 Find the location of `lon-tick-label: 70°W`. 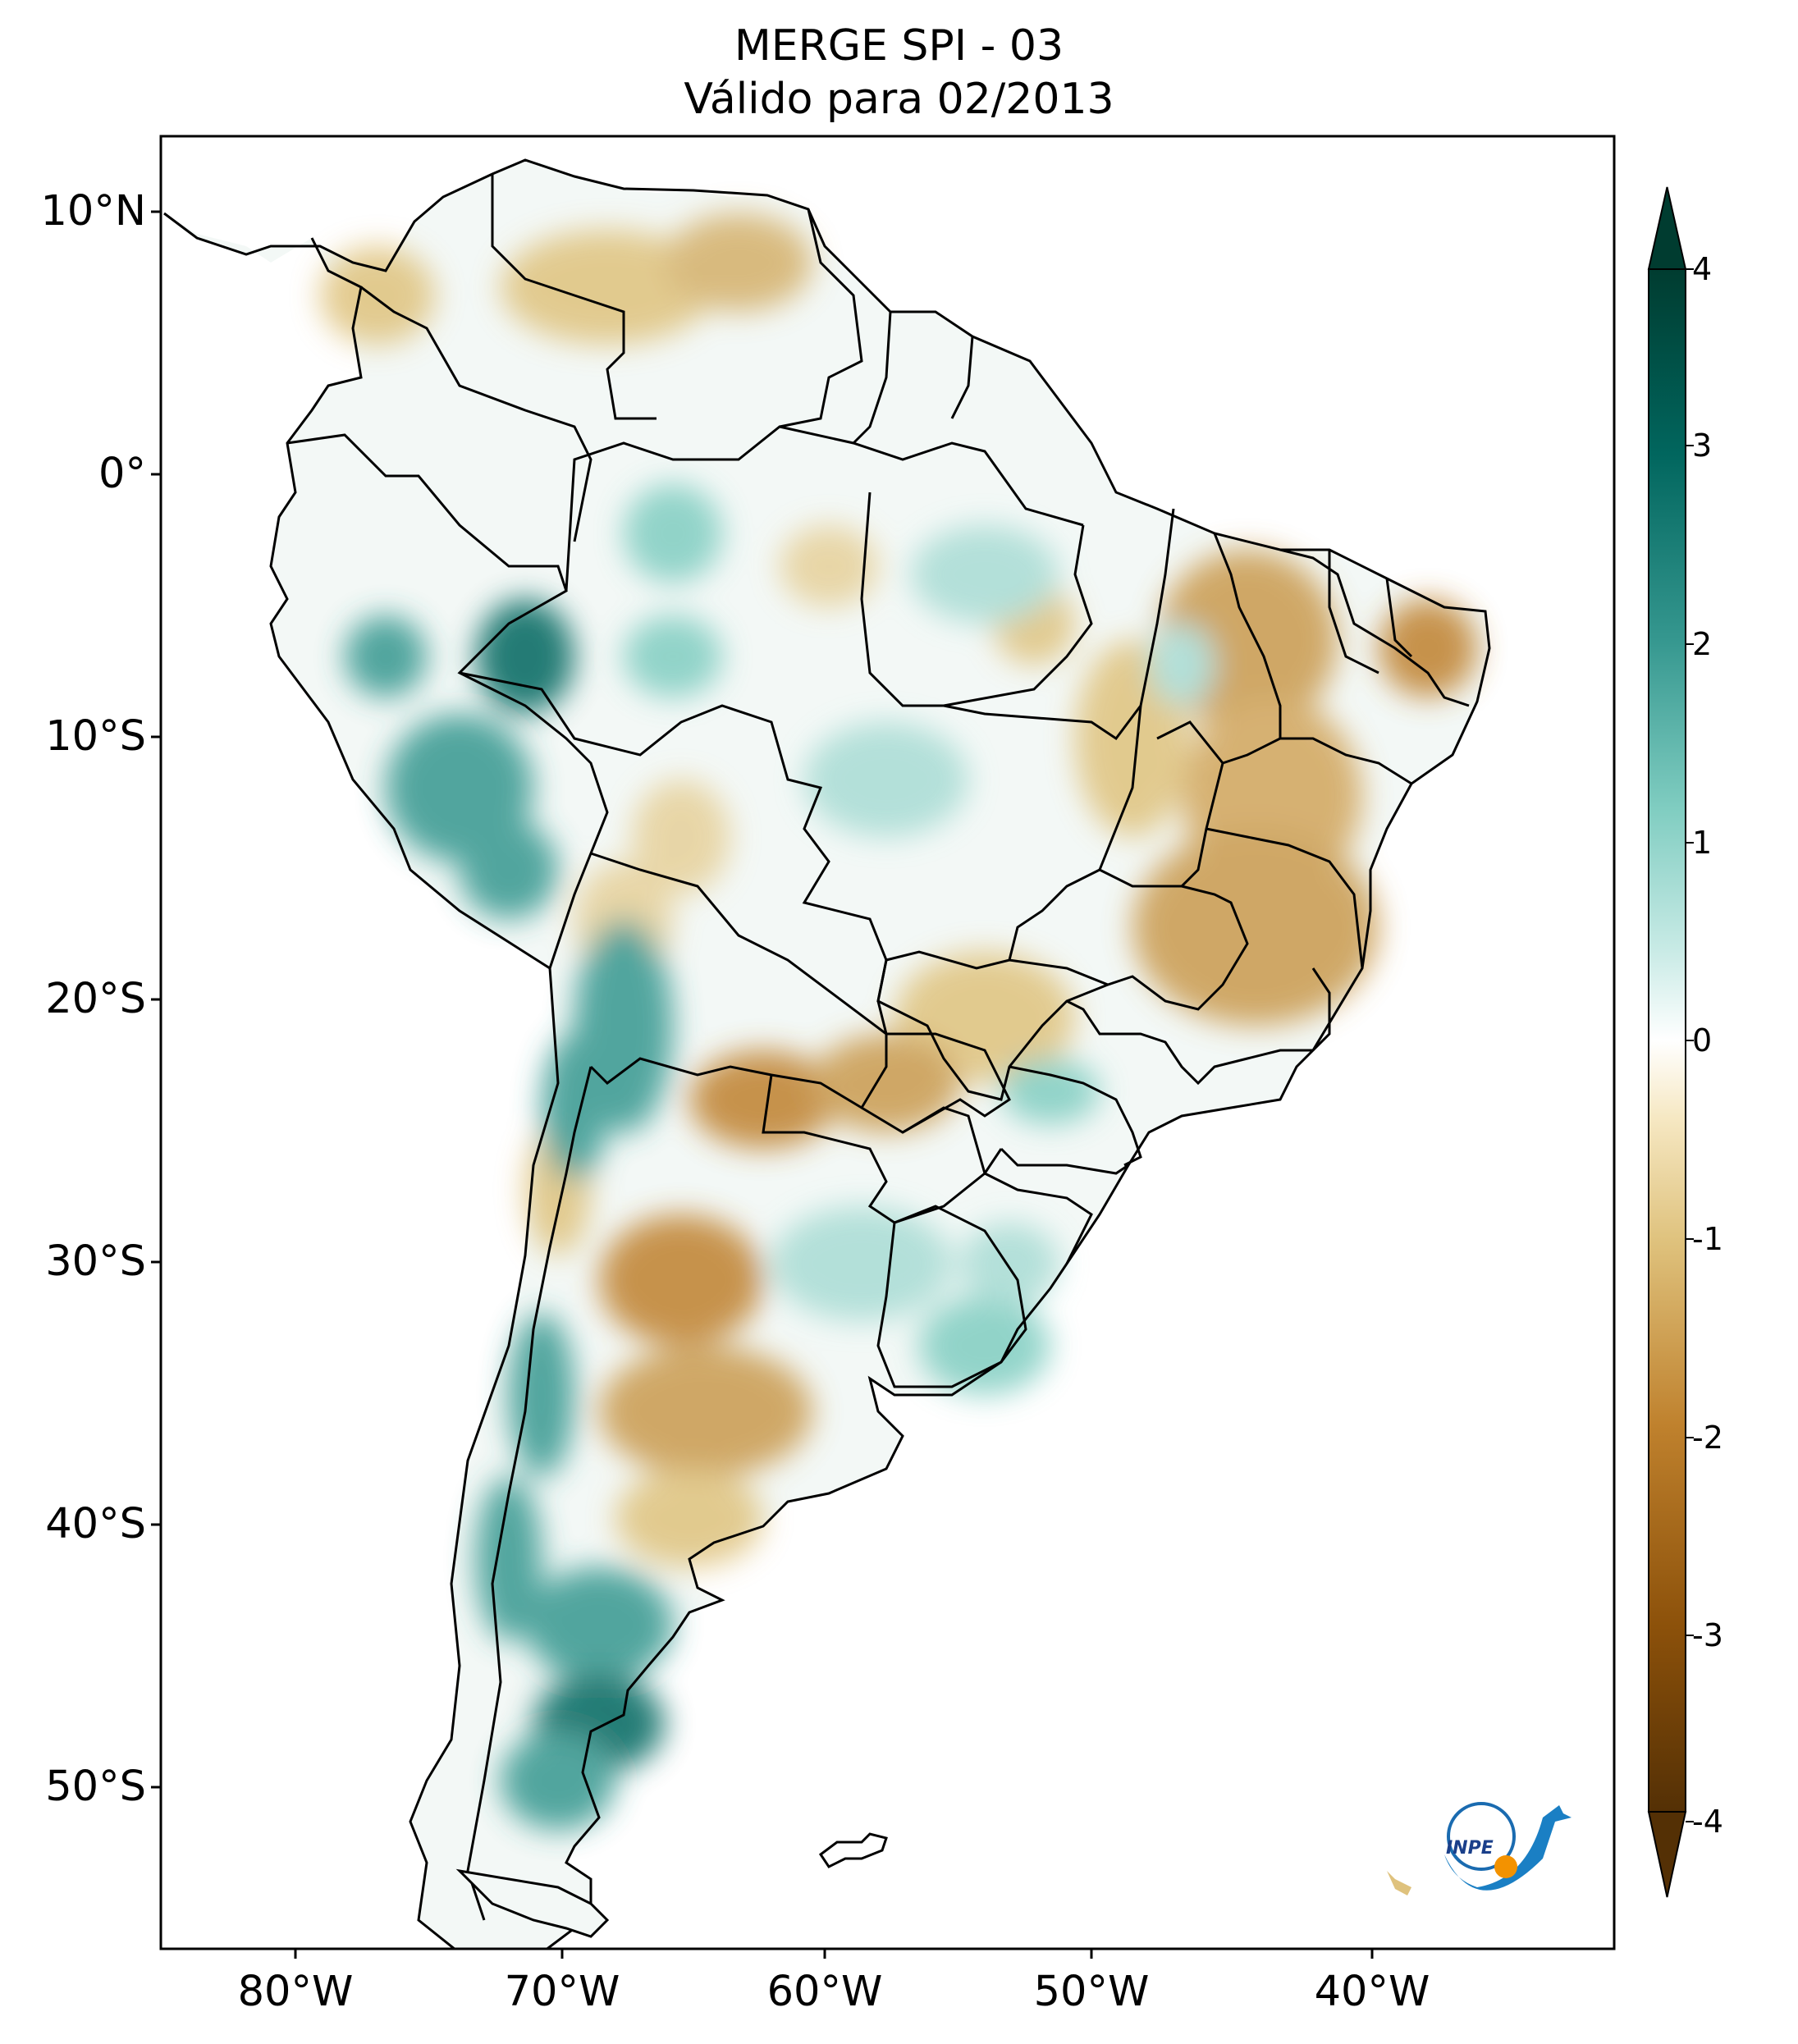

lon-tick-label: 70°W is located at coordinates (562, 1992).